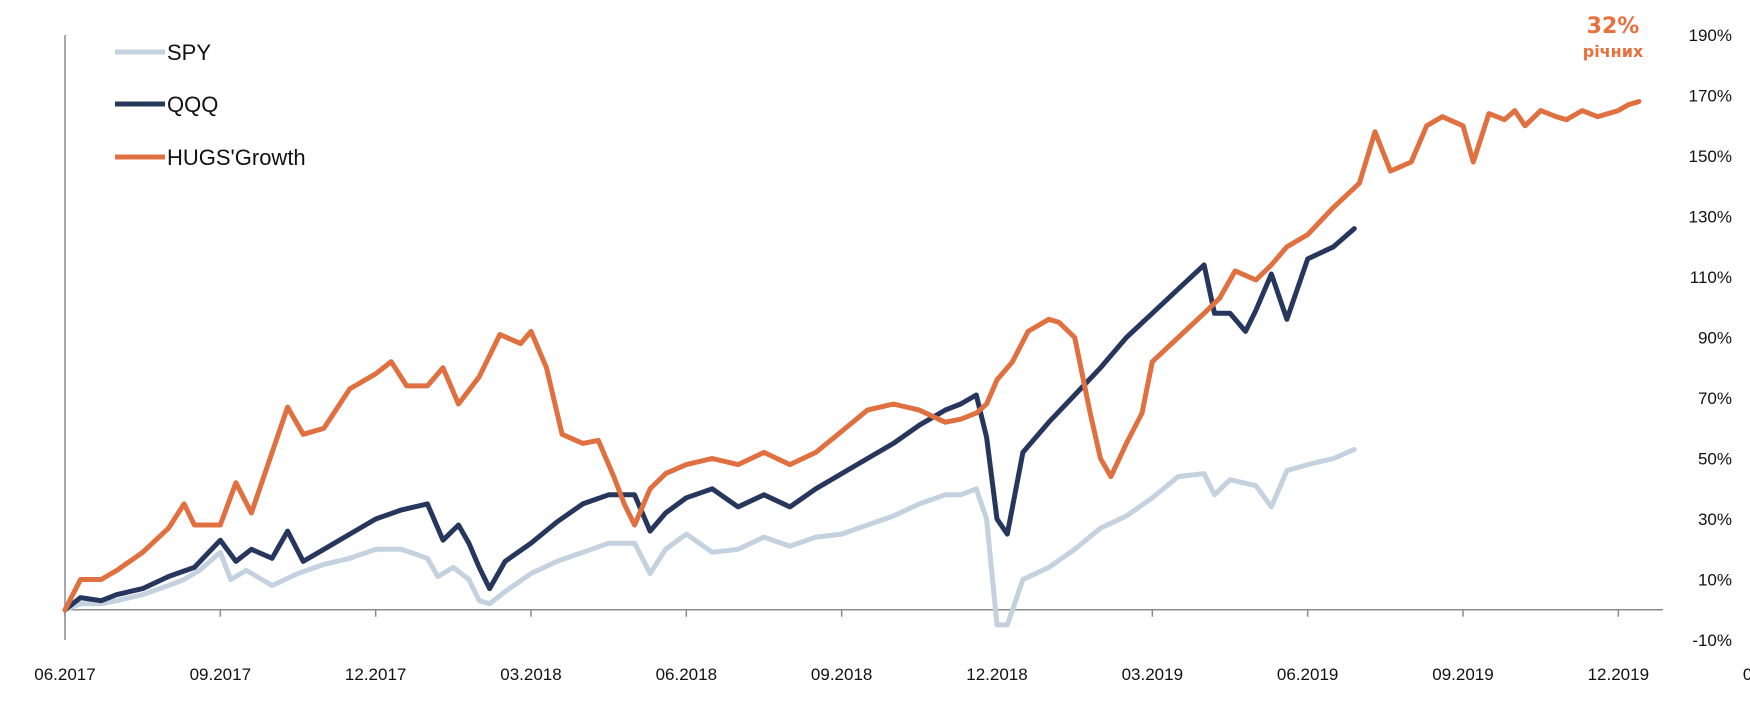 The image size is (1750, 725). Describe the element at coordinates (1715, 338) in the screenshot. I see `y-tick-label: 90%` at that location.